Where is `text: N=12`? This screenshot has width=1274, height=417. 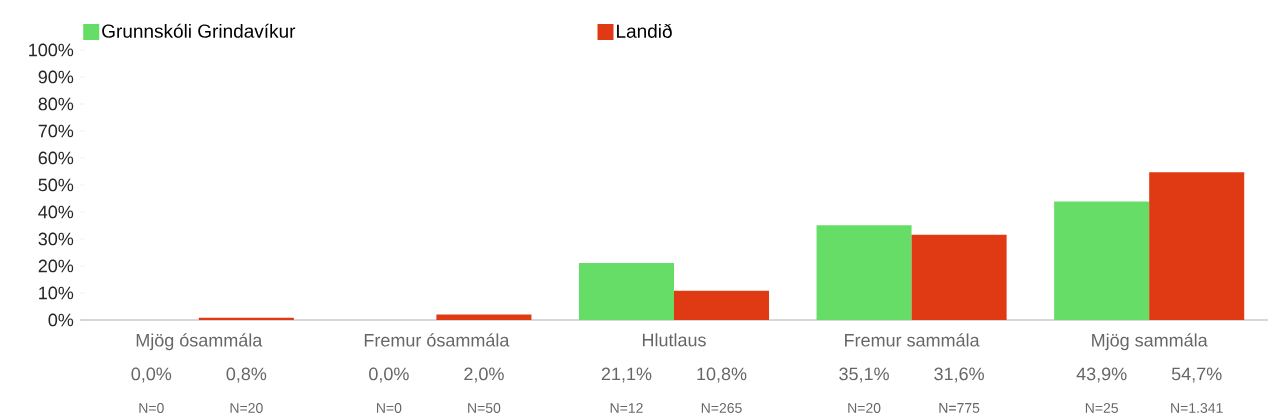
text: N=12 is located at coordinates (626, 408).